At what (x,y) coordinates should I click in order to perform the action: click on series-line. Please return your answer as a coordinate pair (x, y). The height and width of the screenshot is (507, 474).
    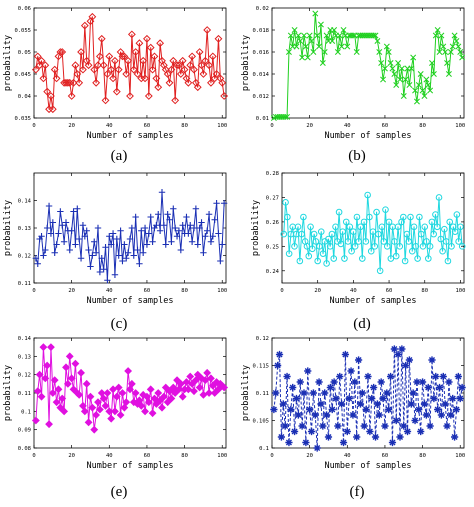
    Looking at the image, I should click on (373, 233).